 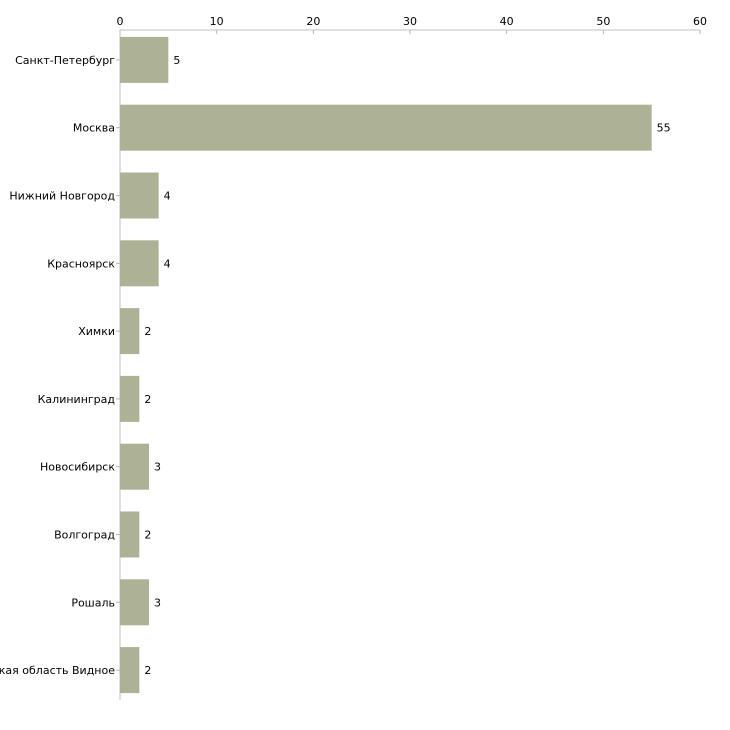 What do you see at coordinates (62, 196) in the screenshot?
I see `category-label: Нижний Новгород` at bounding box center [62, 196].